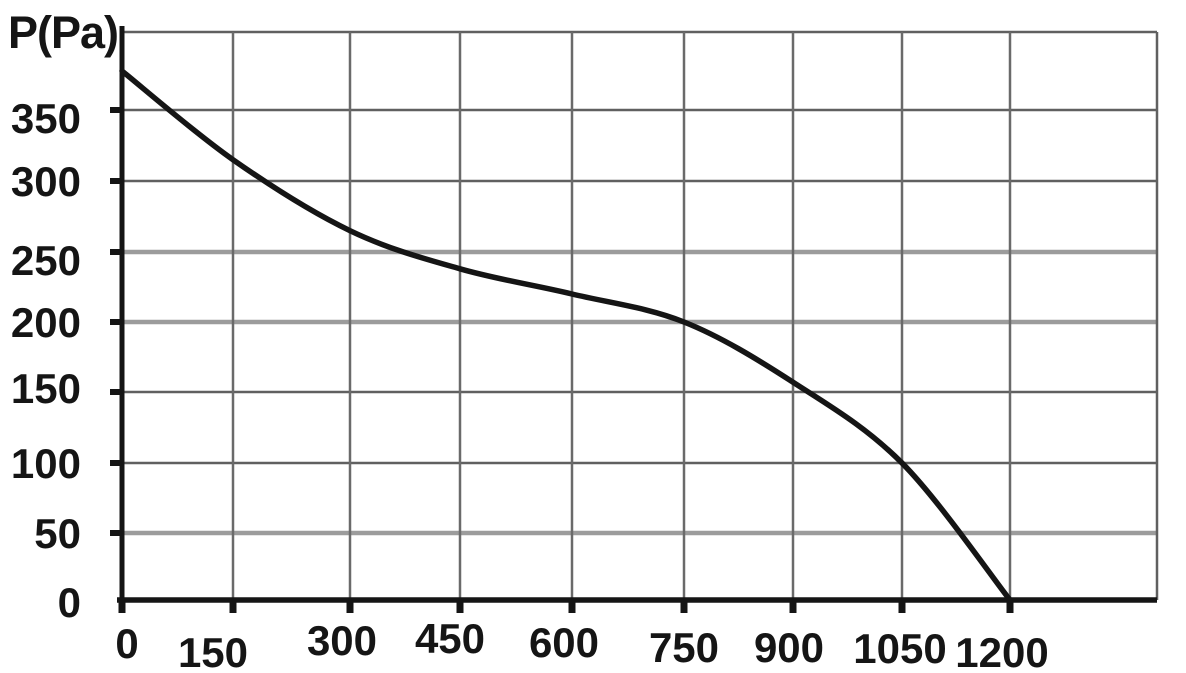 This screenshot has width=1186, height=673. Describe the element at coordinates (450, 638) in the screenshot. I see `x-tick-label: 450` at that location.